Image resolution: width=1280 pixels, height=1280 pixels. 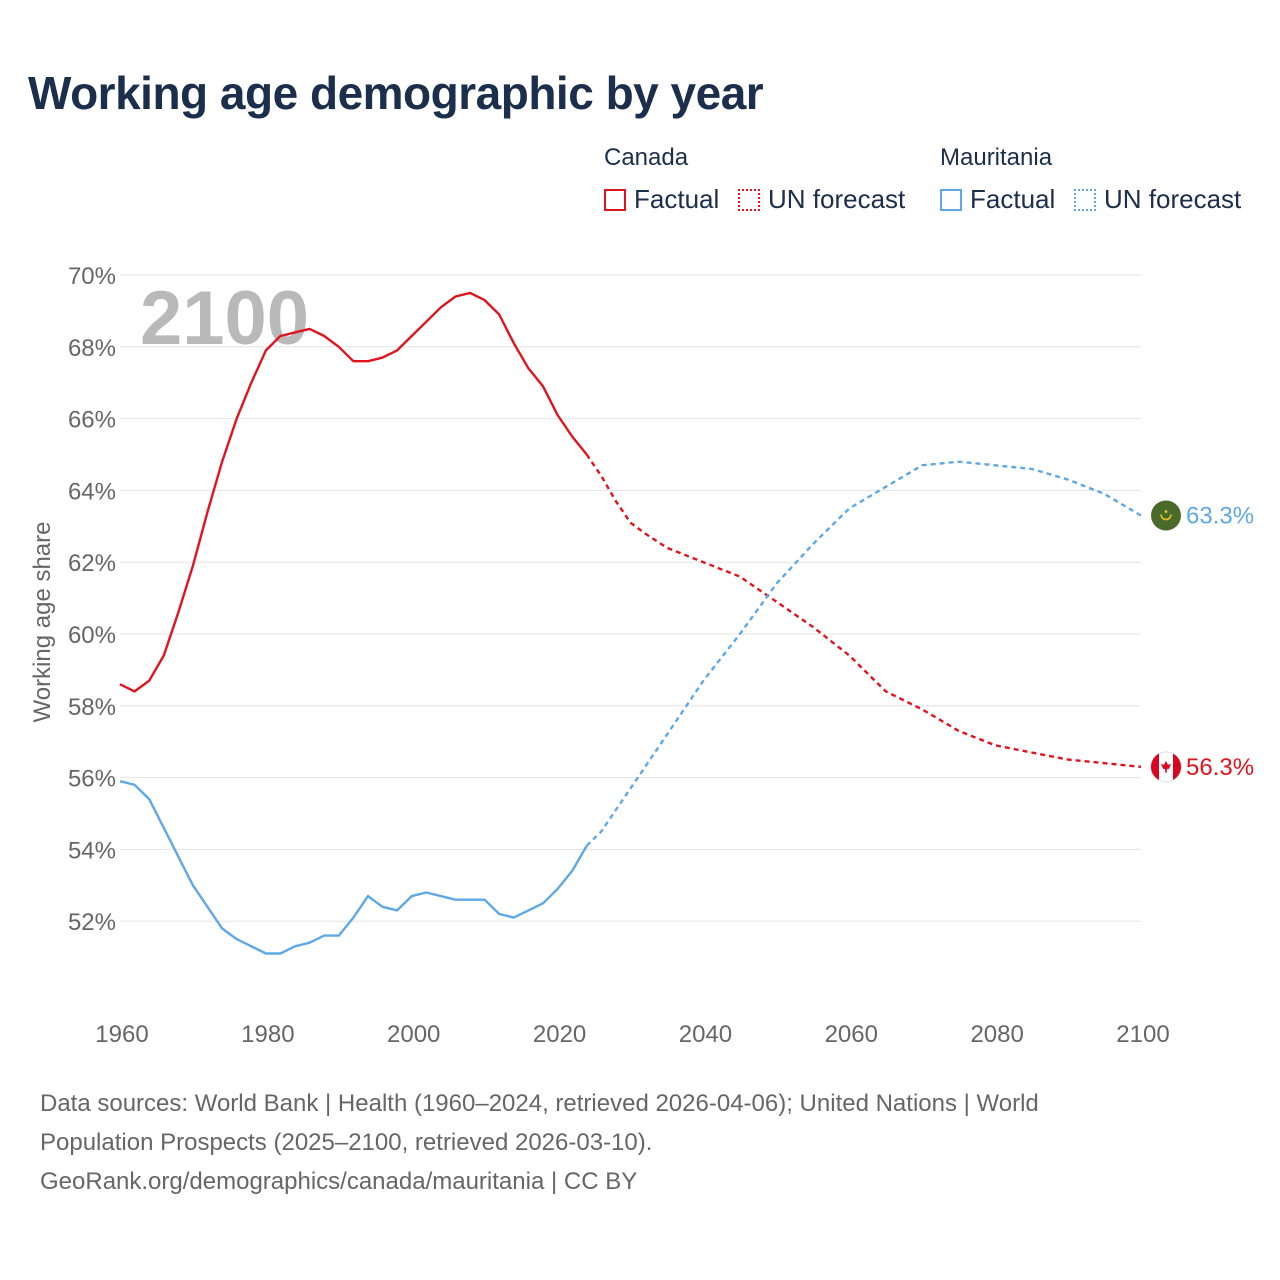 I want to click on series-mauritania-forecast, so click(x=863, y=653).